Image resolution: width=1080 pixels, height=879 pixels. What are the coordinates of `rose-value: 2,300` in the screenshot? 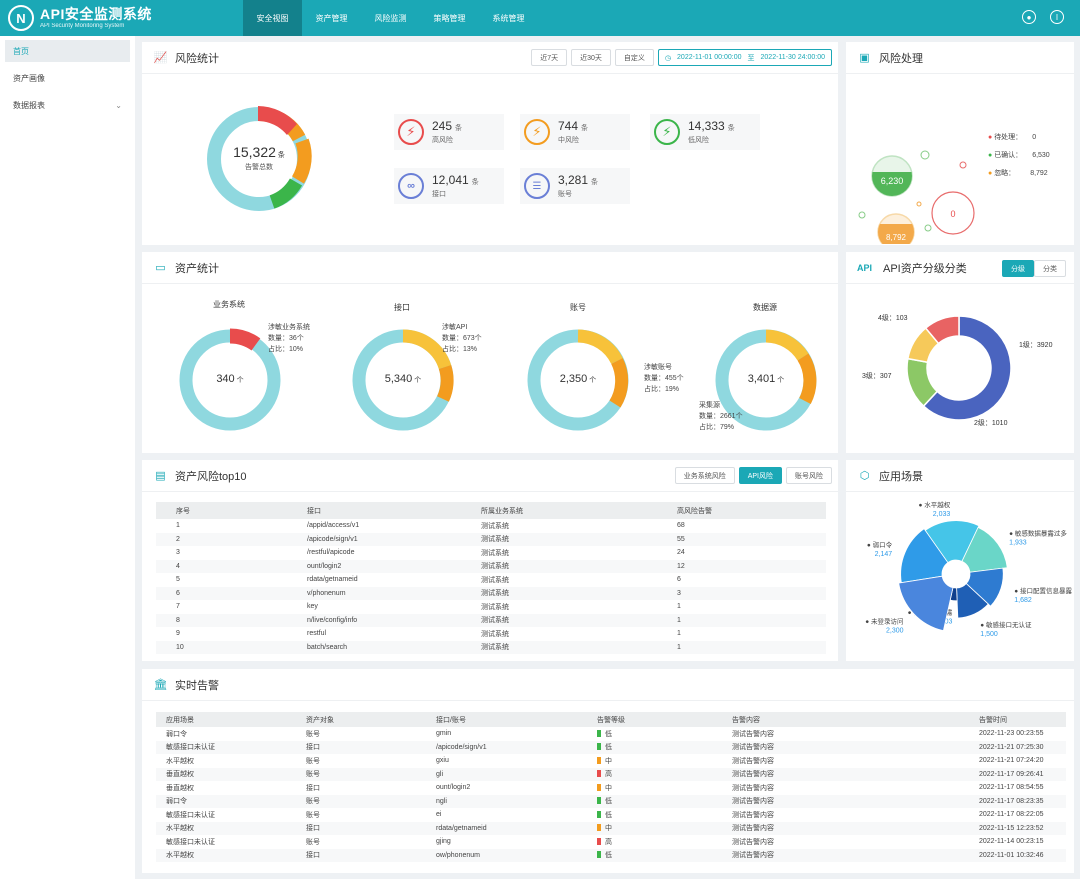 It's located at (895, 630).